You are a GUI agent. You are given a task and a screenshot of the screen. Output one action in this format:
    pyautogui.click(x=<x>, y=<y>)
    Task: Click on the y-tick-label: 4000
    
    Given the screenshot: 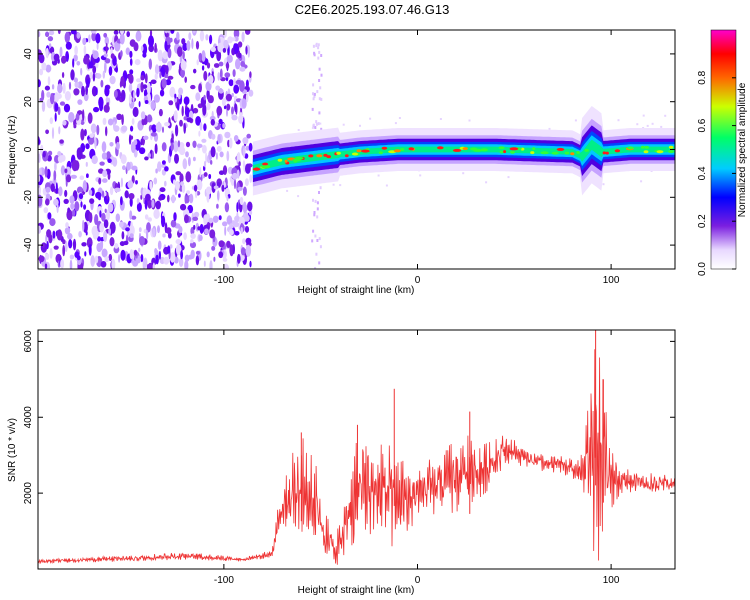 What is the action you would take?
    pyautogui.click(x=28, y=417)
    